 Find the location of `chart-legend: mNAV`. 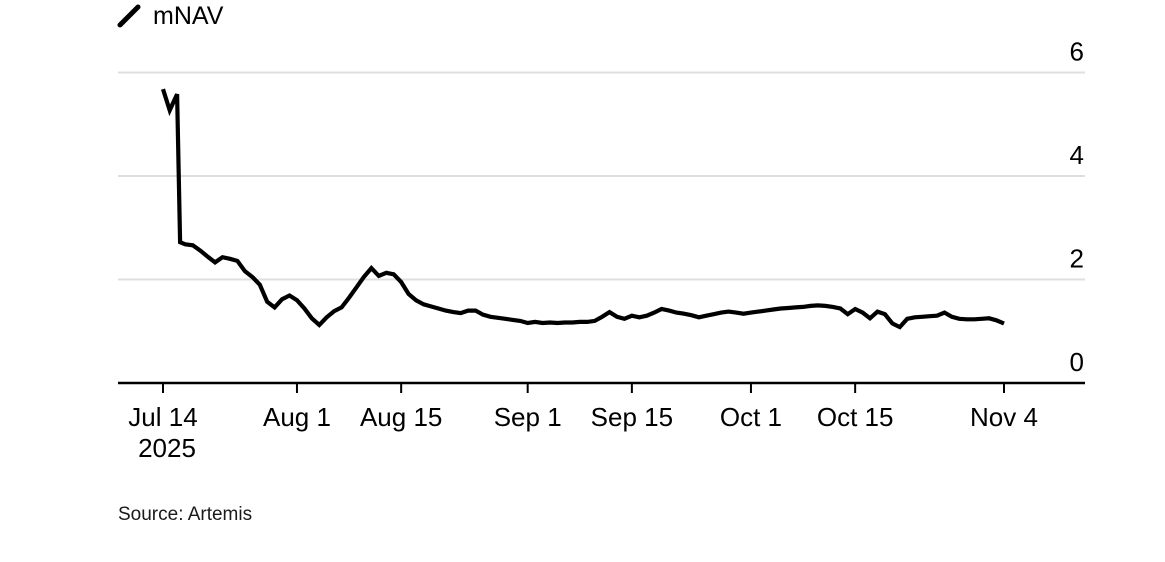

chart-legend: mNAV is located at coordinates (169, 16).